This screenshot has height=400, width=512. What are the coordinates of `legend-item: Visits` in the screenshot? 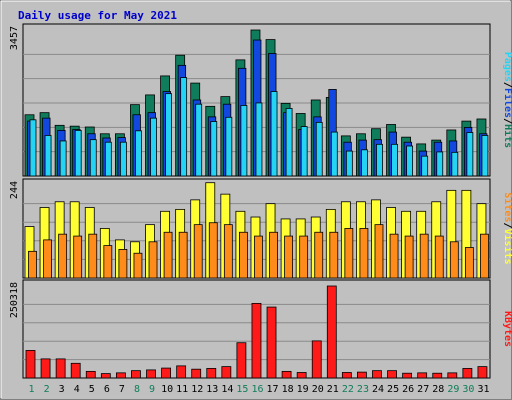 It's located at (507, 247).